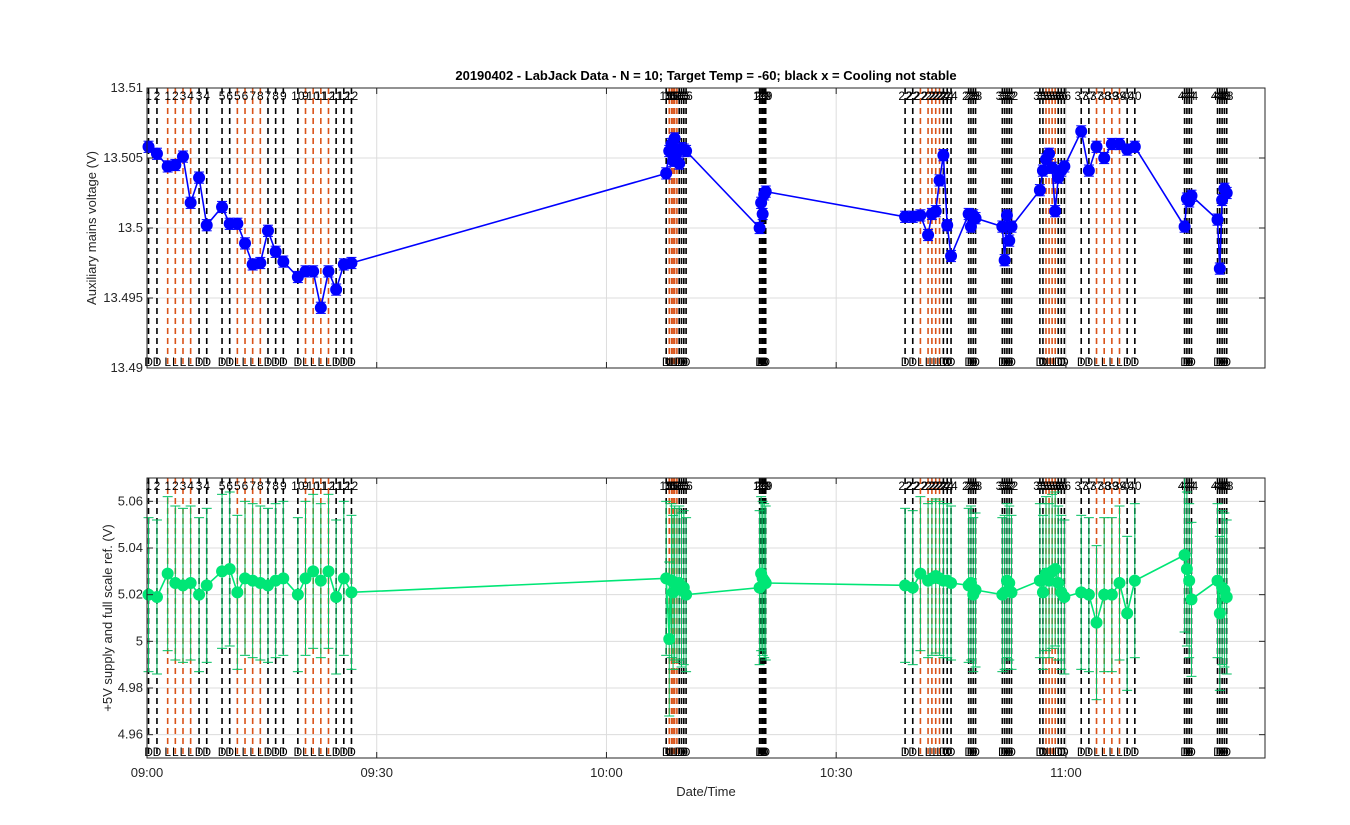  What do you see at coordinates (1105, 96) in the screenshot?
I see `event-number-label: 38` at bounding box center [1105, 96].